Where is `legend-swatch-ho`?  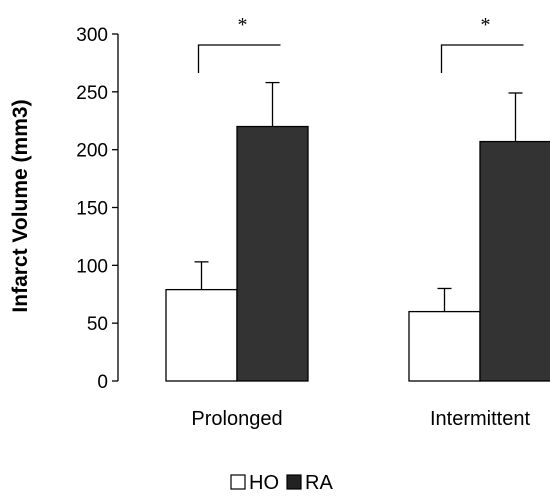 legend-swatch-ho is located at coordinates (238, 482).